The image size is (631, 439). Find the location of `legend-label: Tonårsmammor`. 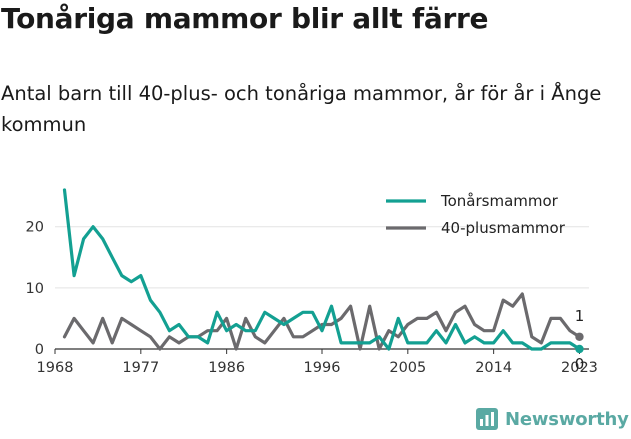

legend-label: Tonårsmammor is located at coordinates (499, 201).